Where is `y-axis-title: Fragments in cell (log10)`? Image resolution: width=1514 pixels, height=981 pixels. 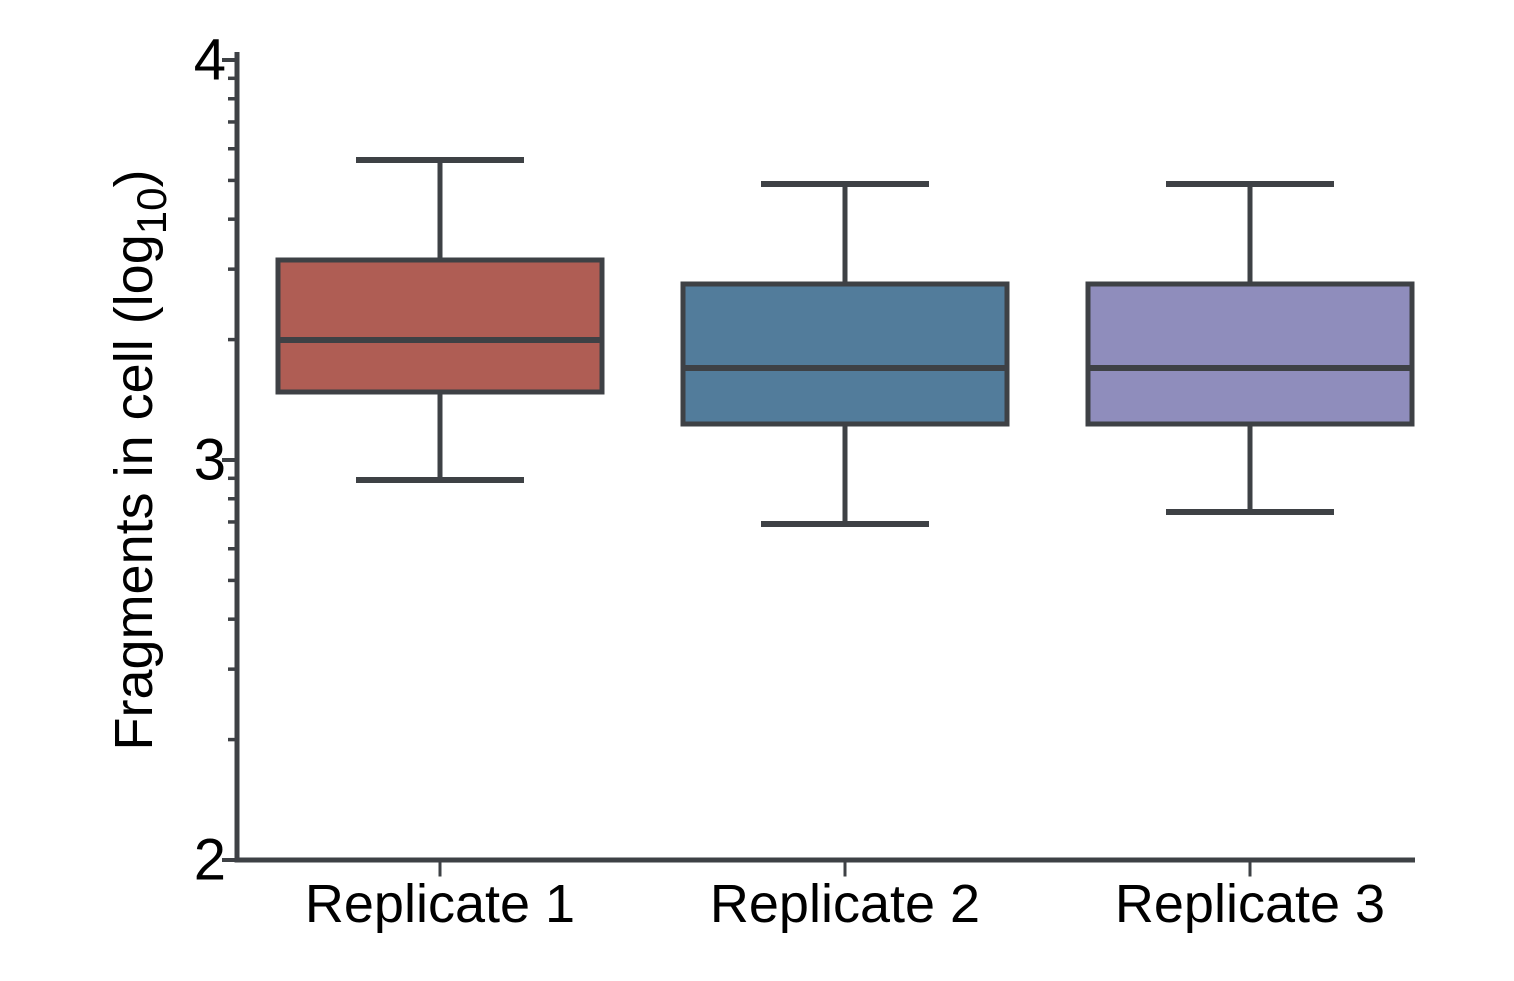 y-axis-title: Fragments in cell (log10) is located at coordinates (139, 460).